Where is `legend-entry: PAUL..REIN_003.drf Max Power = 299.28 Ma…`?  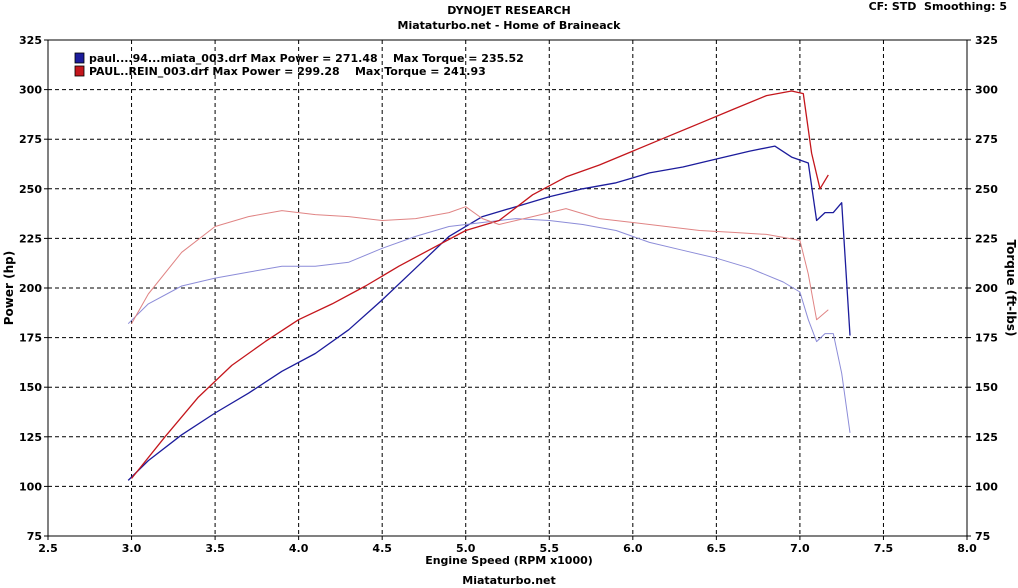
legend-entry: PAUL..REIN_003.drf Max Power = 299.28 Ma… is located at coordinates (287, 71).